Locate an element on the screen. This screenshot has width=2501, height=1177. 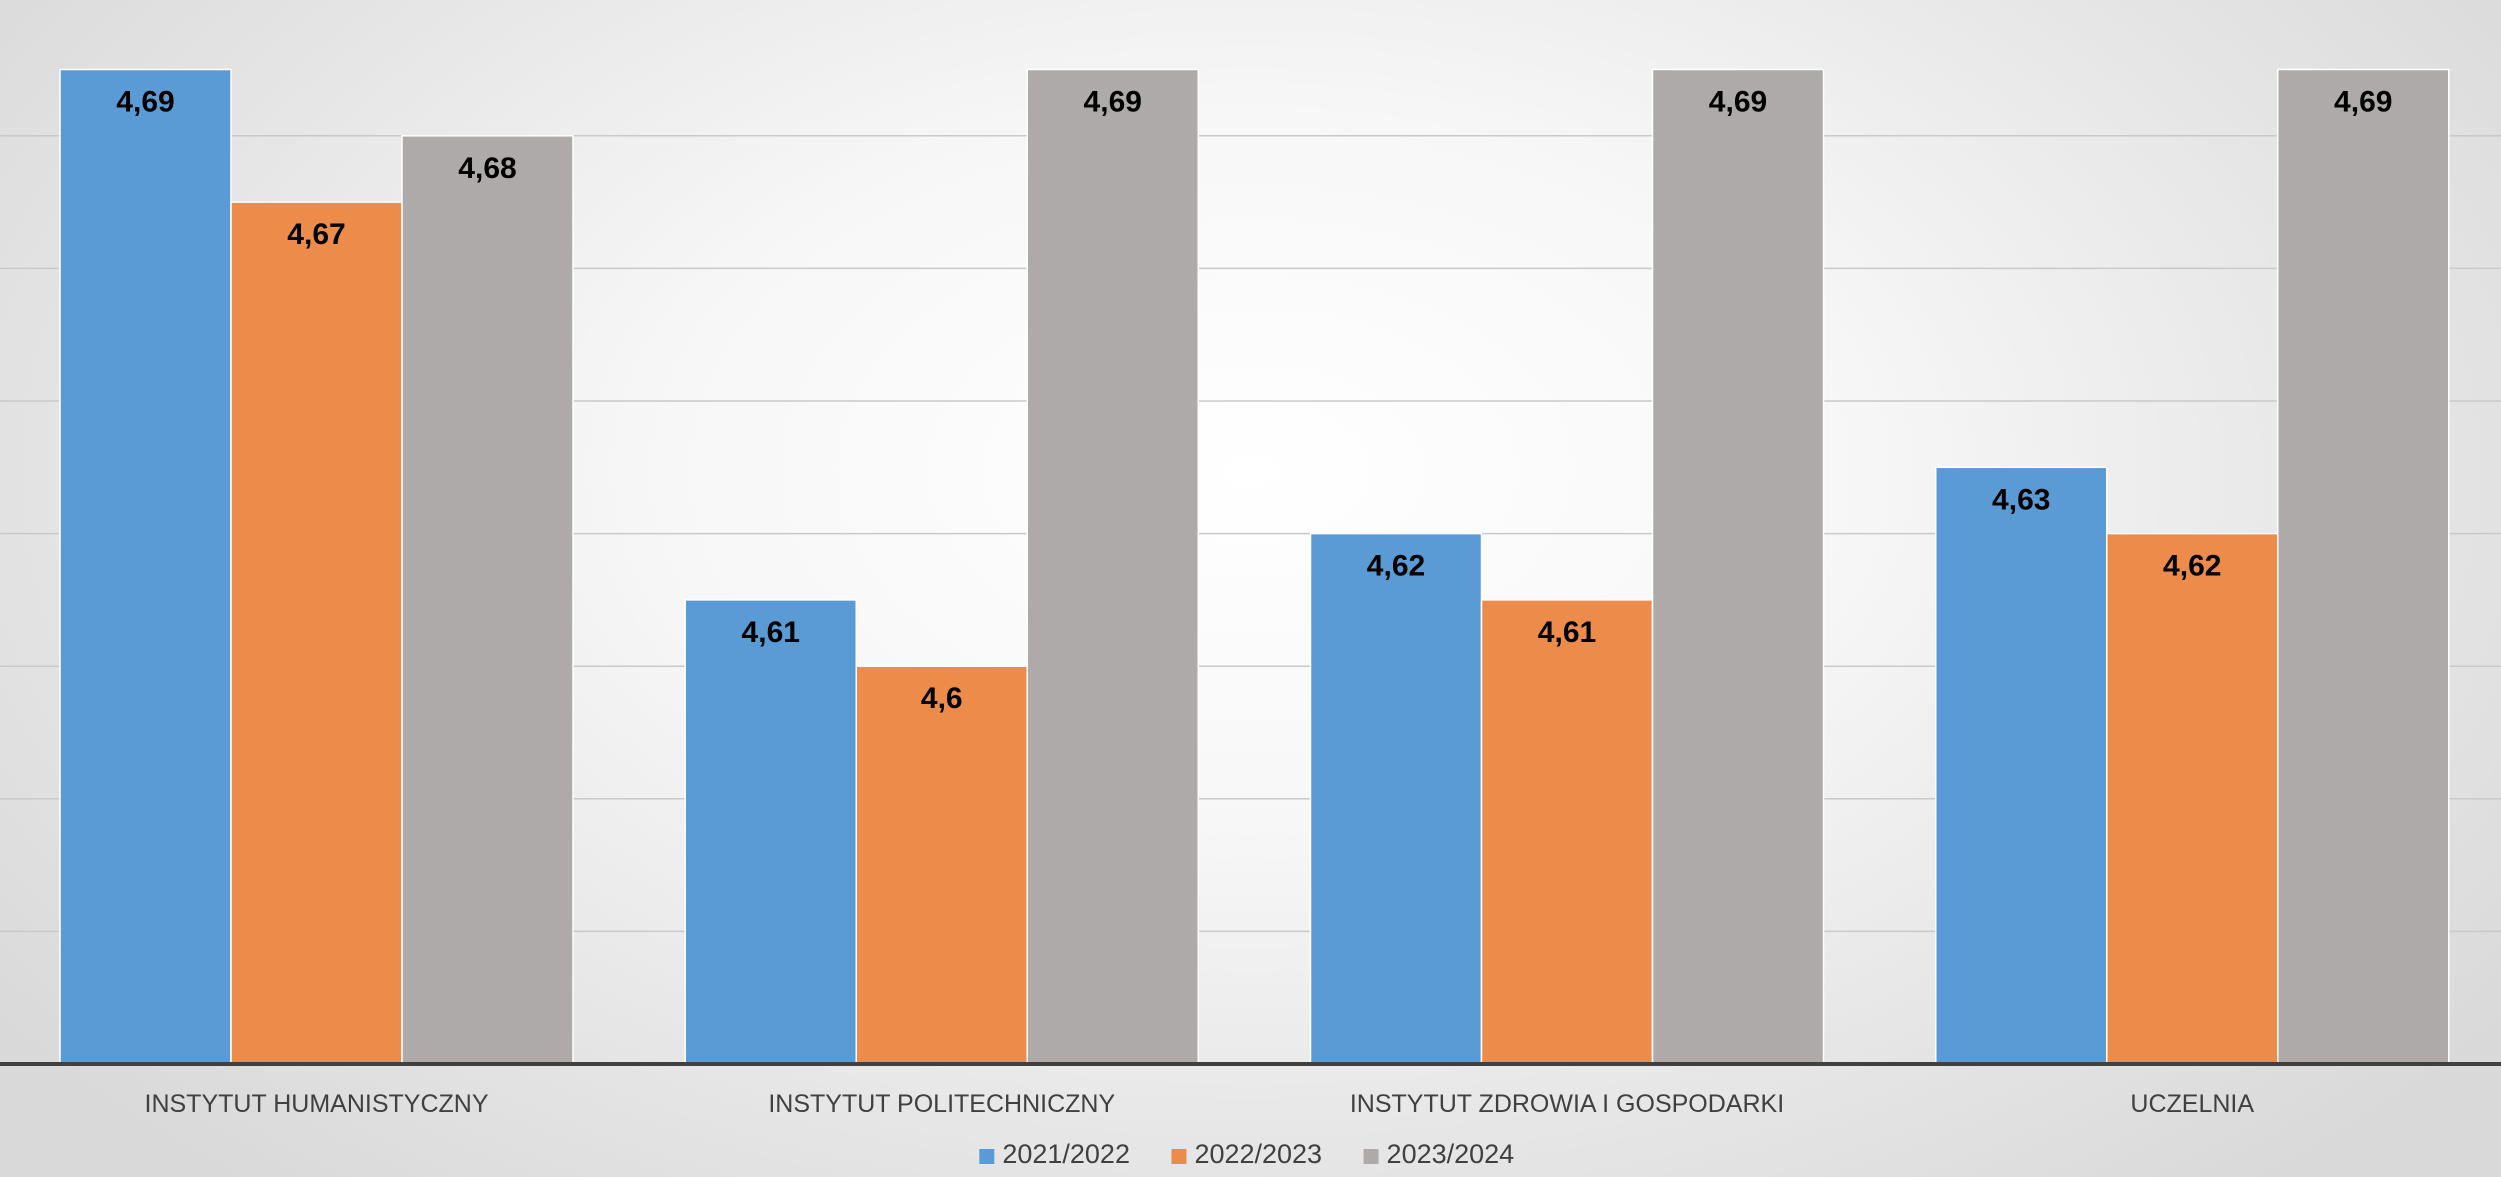
legend: 2021/2022 2022/2023 2023/2024 is located at coordinates (1246, 1154).